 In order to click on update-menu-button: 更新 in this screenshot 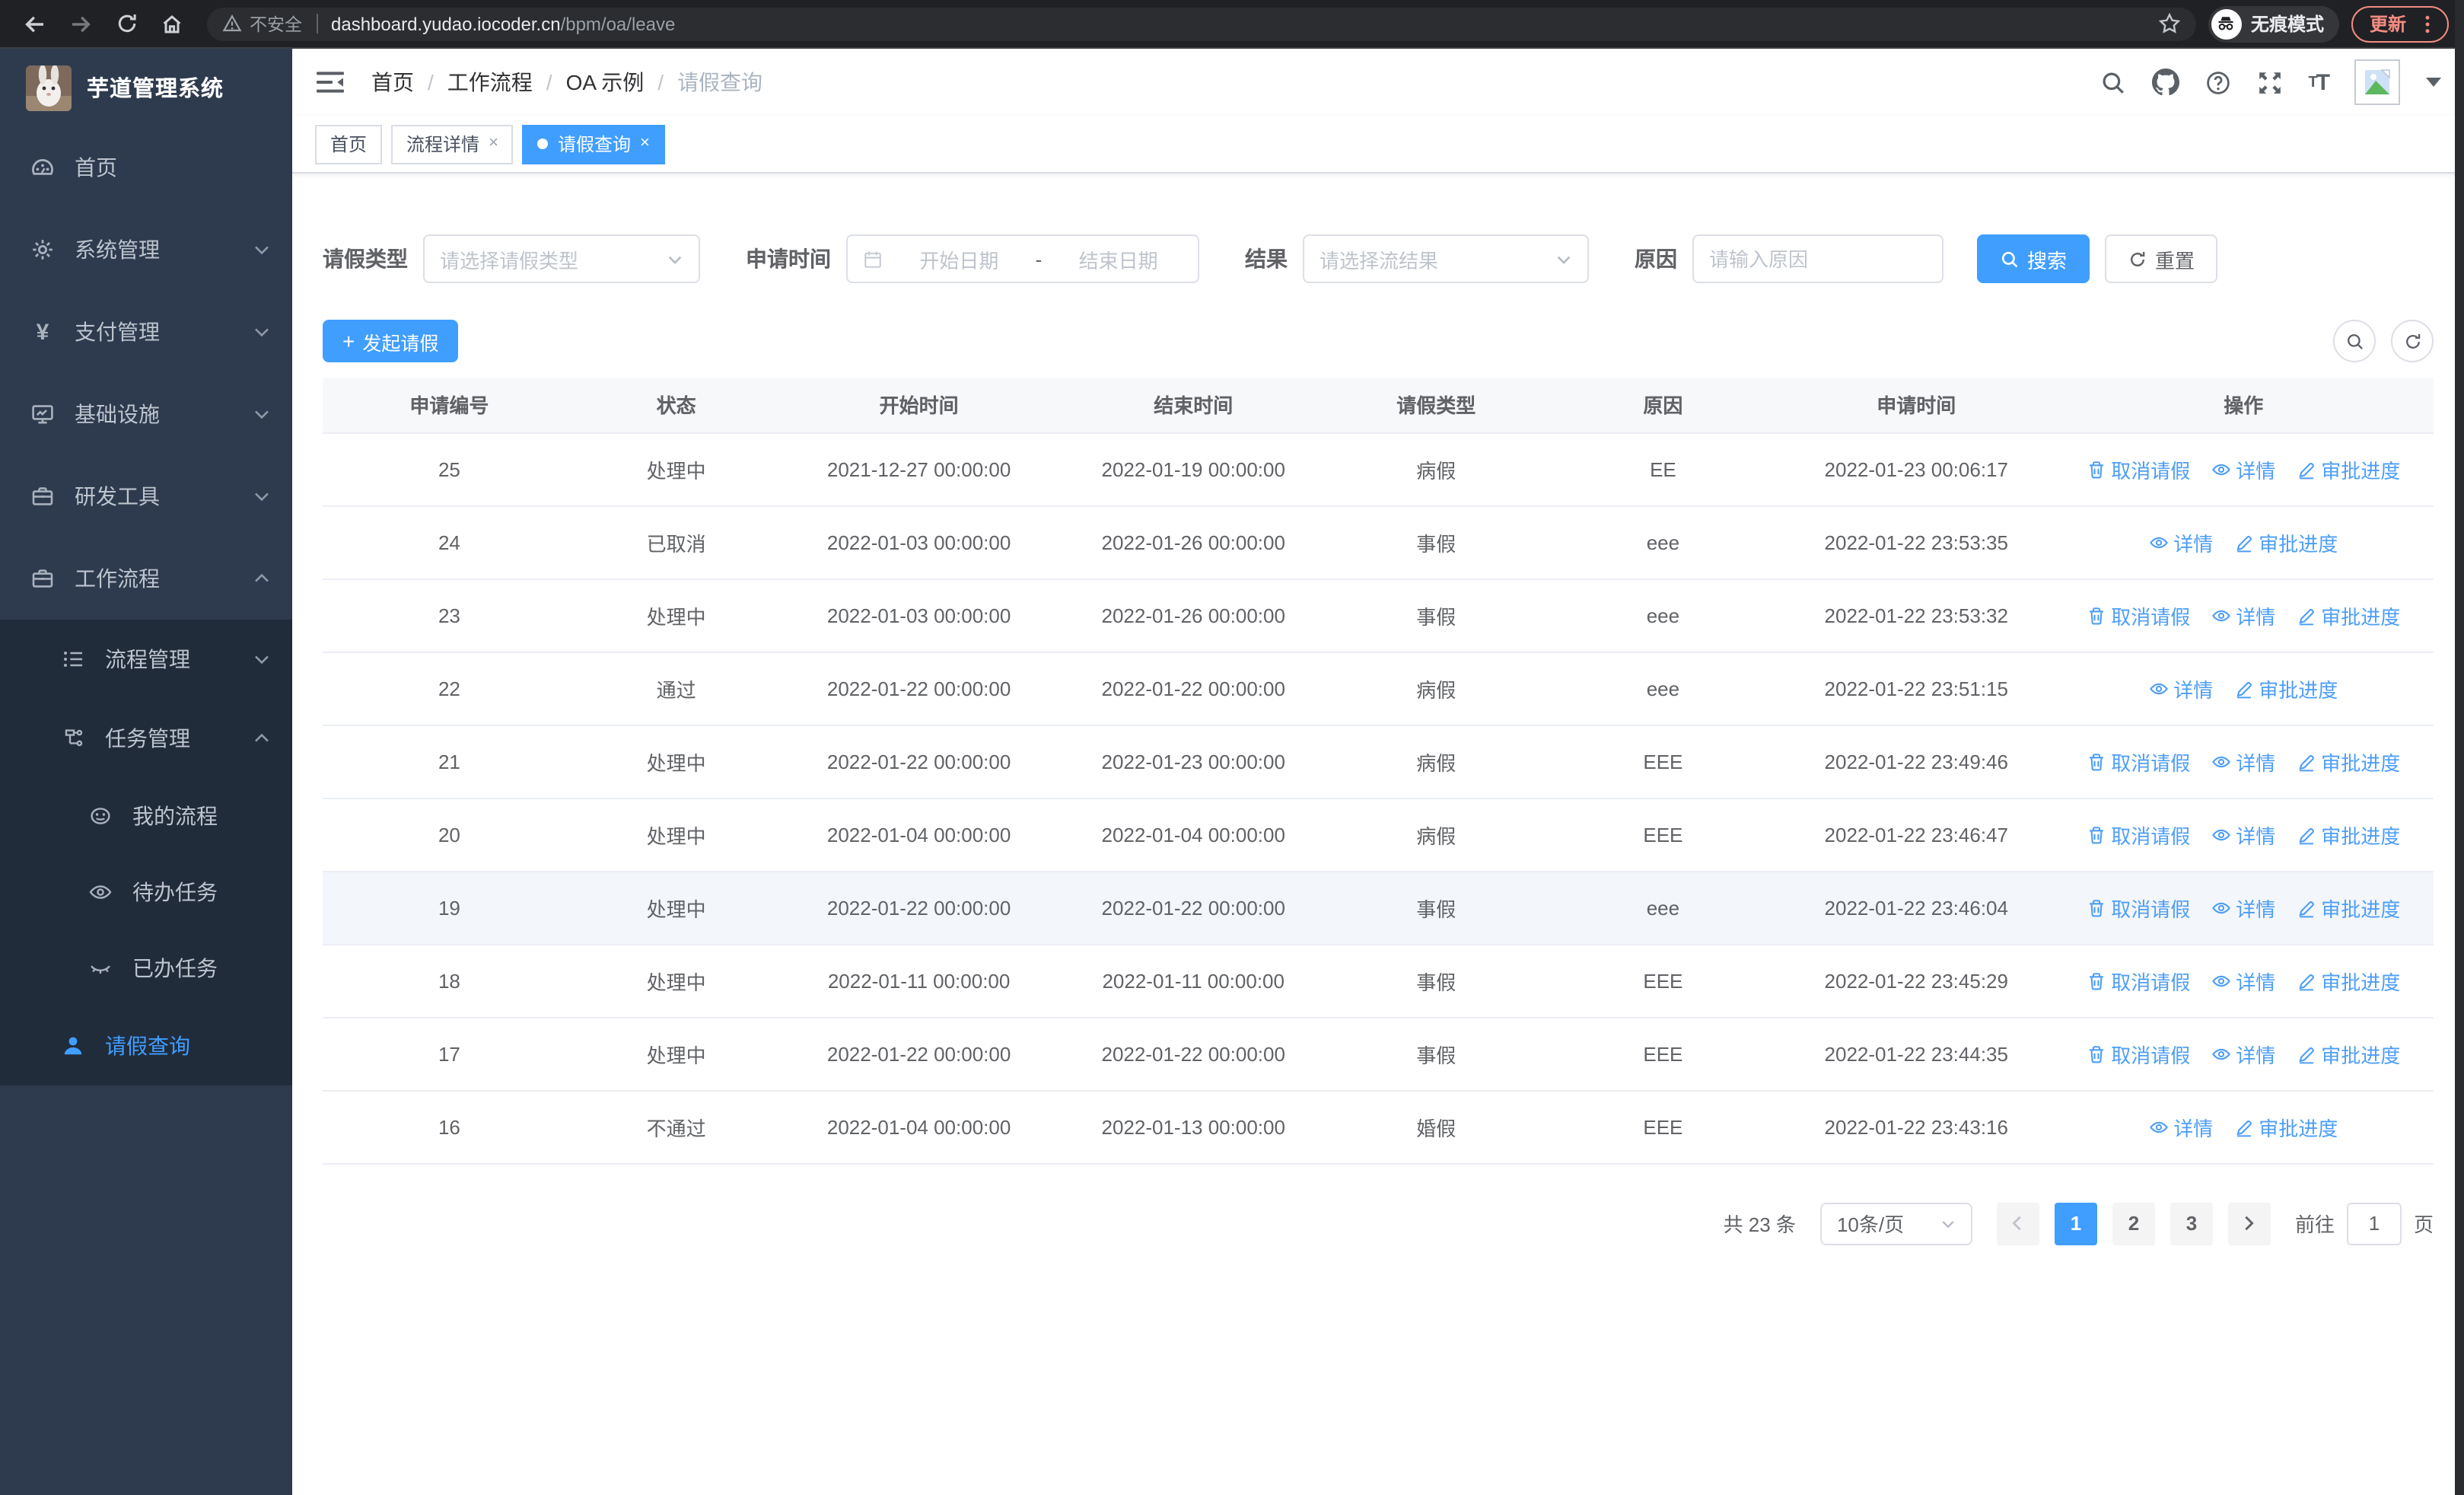, I will do `click(2400, 24)`.